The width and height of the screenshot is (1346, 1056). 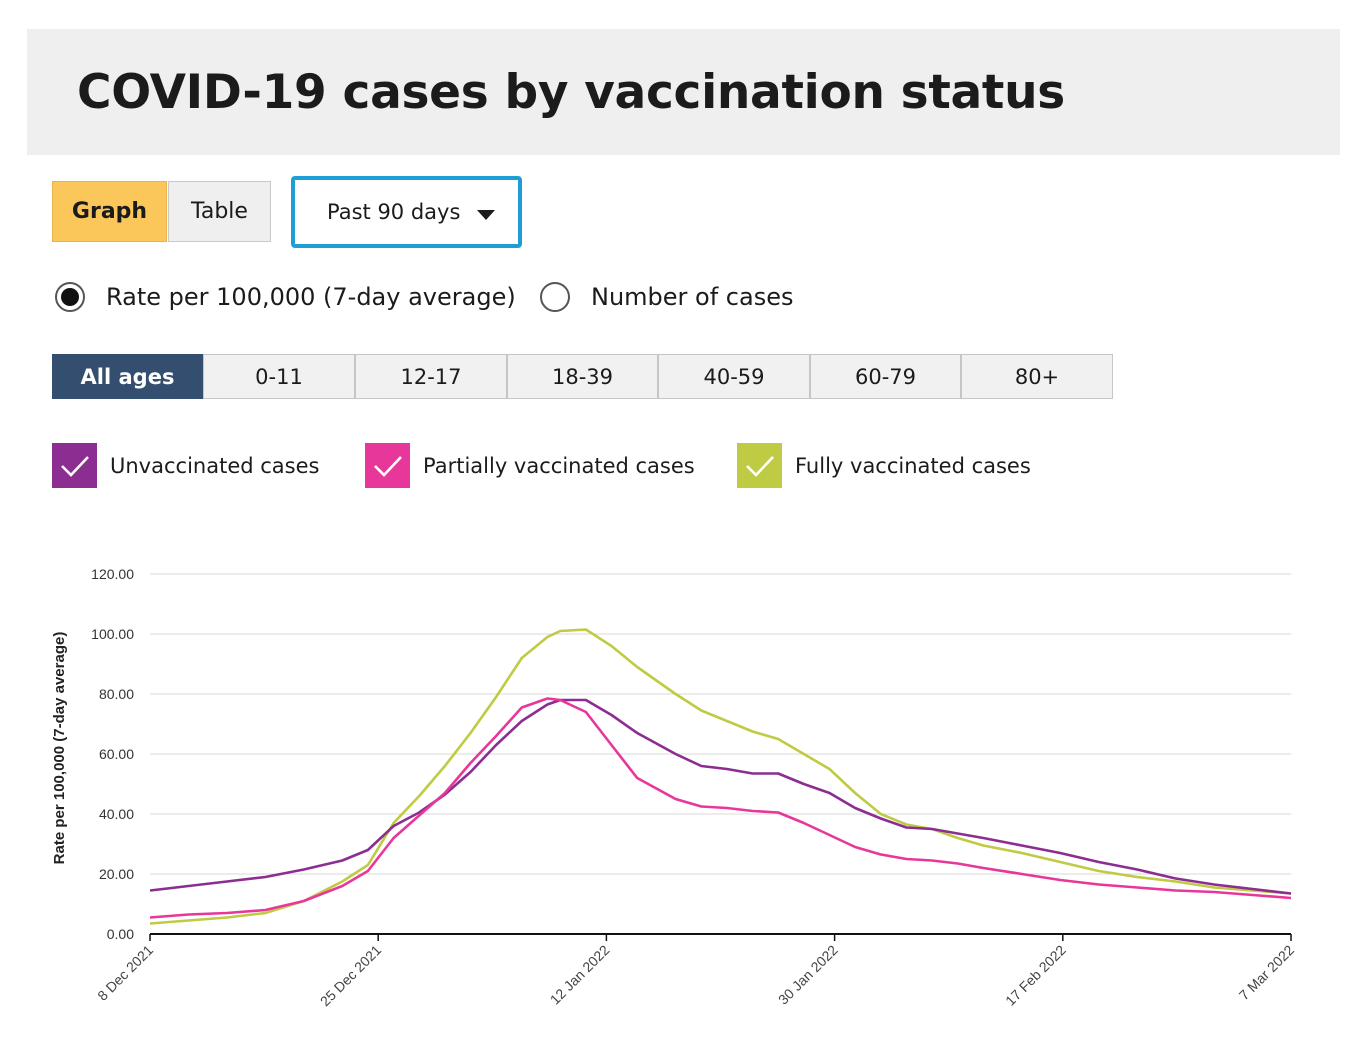 What do you see at coordinates (109, 211) in the screenshot?
I see `graph-view-button: Graph` at bounding box center [109, 211].